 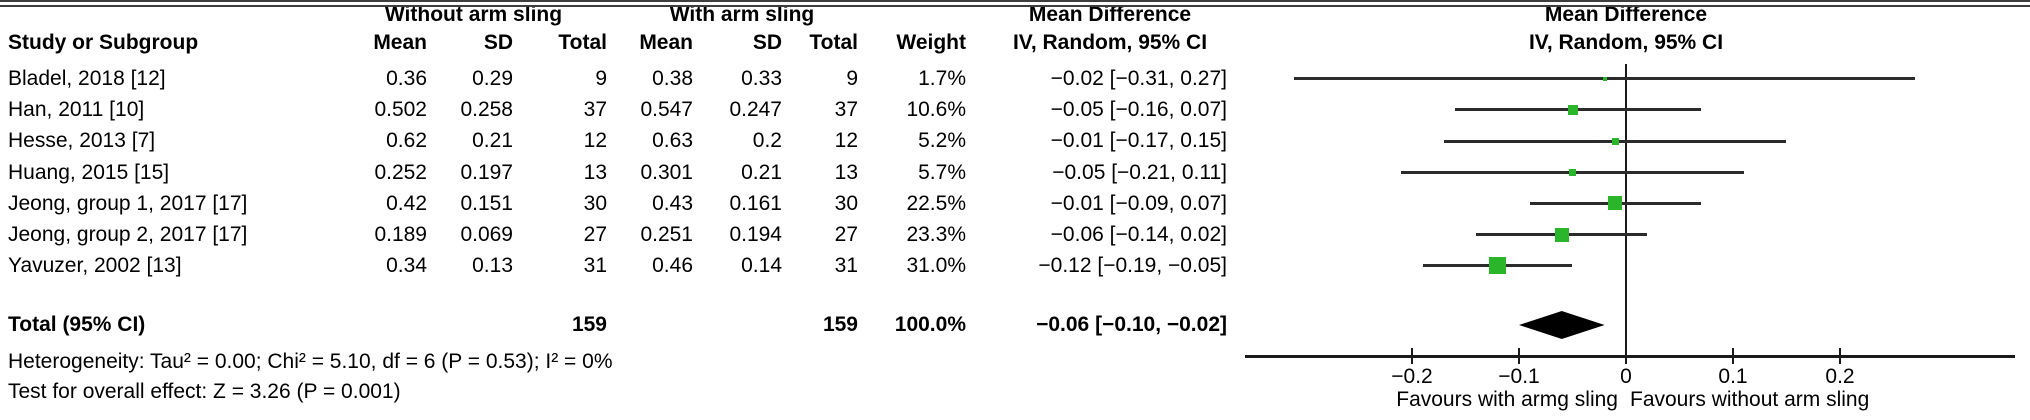 What do you see at coordinates (852, 78) in the screenshot?
I see `table-cell-n2: 9` at bounding box center [852, 78].